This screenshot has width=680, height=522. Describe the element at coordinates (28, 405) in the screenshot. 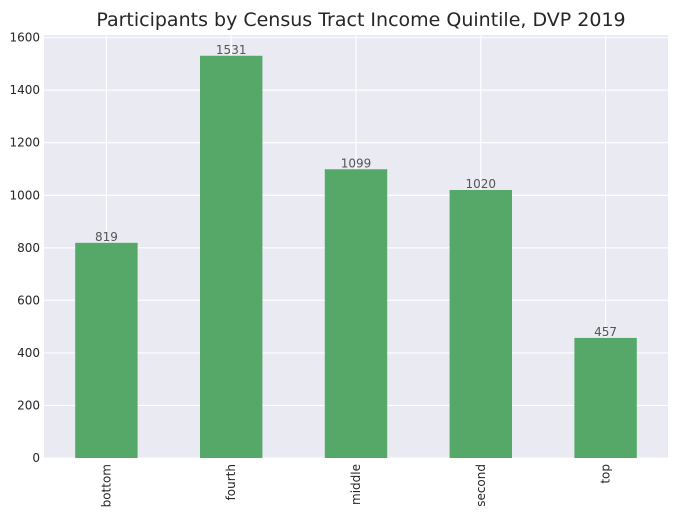

I see `y-tick-label: 200` at that location.